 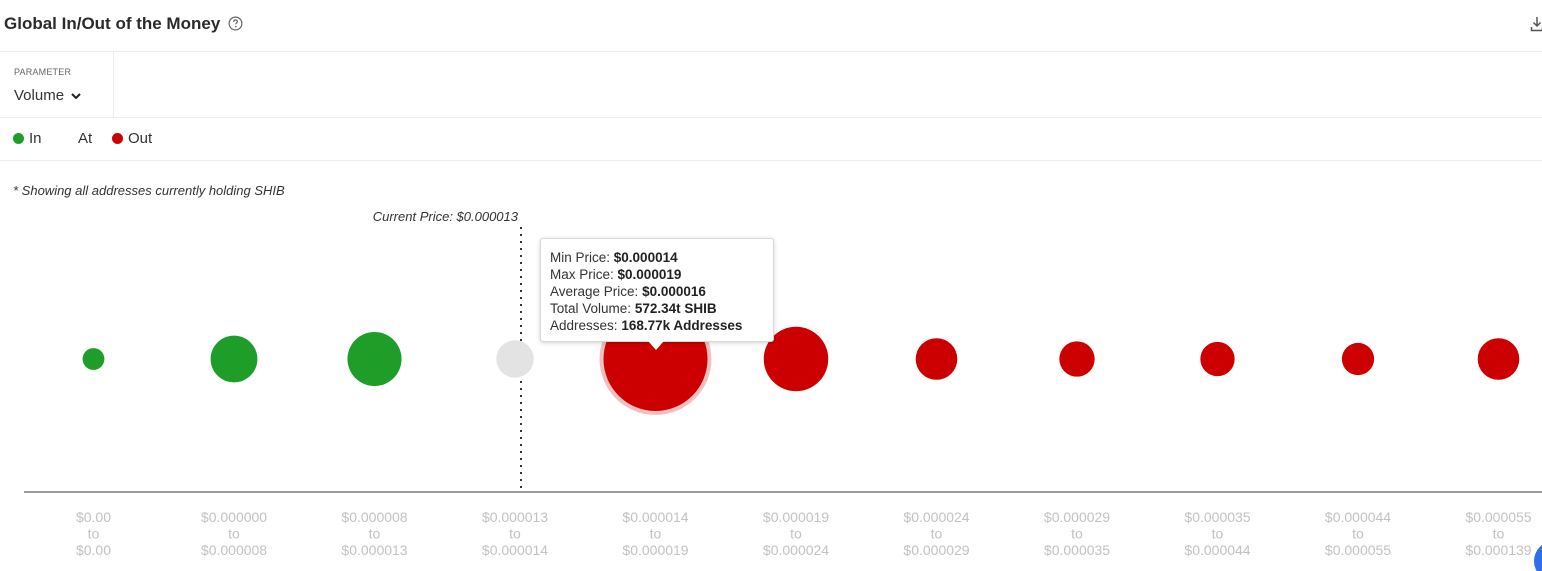 I want to click on legend-item-out: Out, so click(x=132, y=139).